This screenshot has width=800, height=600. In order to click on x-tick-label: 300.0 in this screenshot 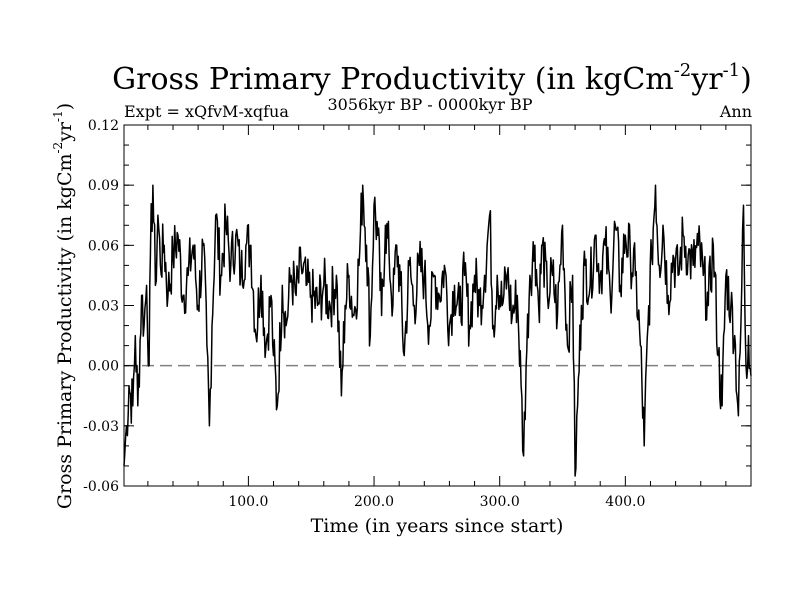, I will do `click(500, 502)`.